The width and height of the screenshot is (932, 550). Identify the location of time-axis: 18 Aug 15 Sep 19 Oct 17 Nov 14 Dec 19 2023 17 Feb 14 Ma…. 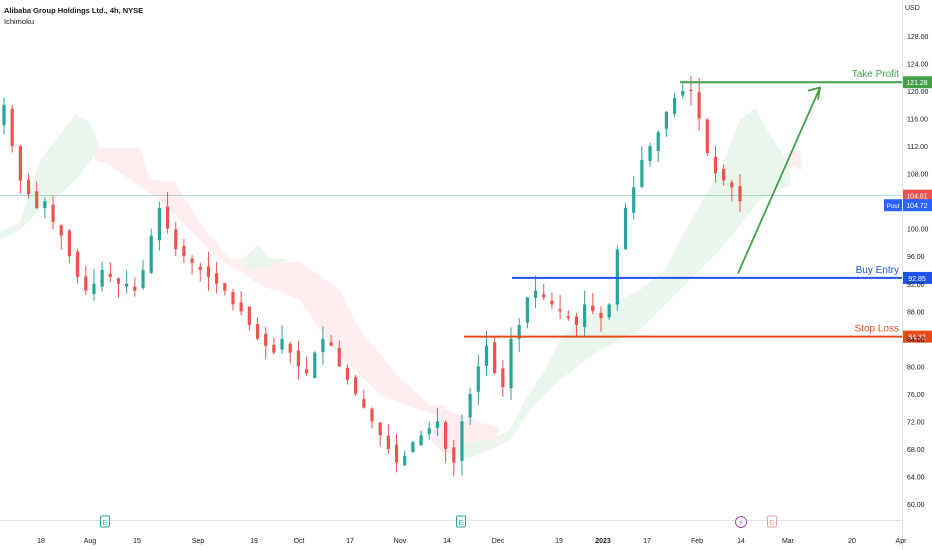
(472, 541).